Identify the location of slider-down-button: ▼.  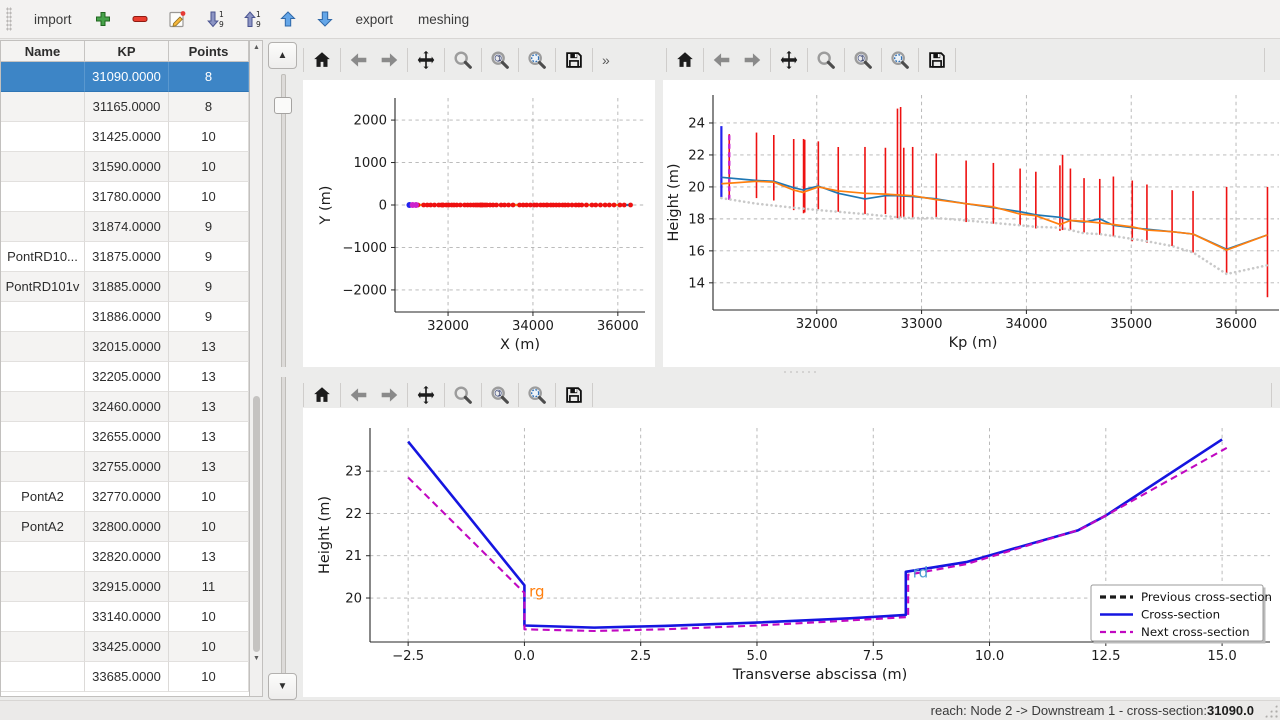
(282, 686).